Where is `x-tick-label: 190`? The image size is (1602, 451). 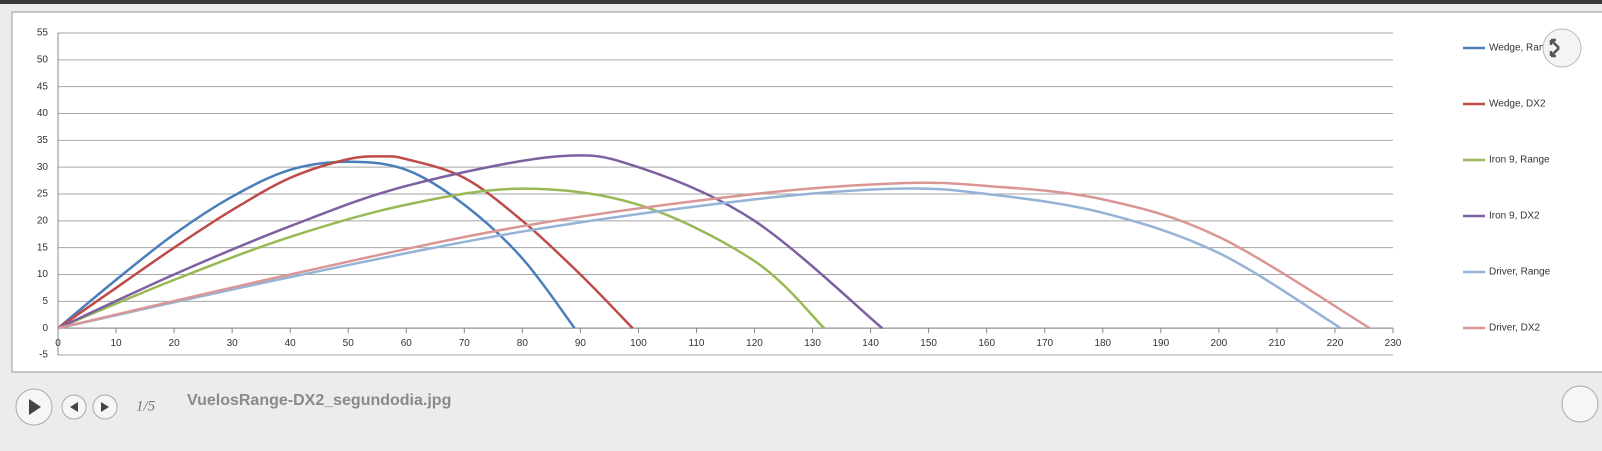 x-tick-label: 190 is located at coordinates (1160, 343).